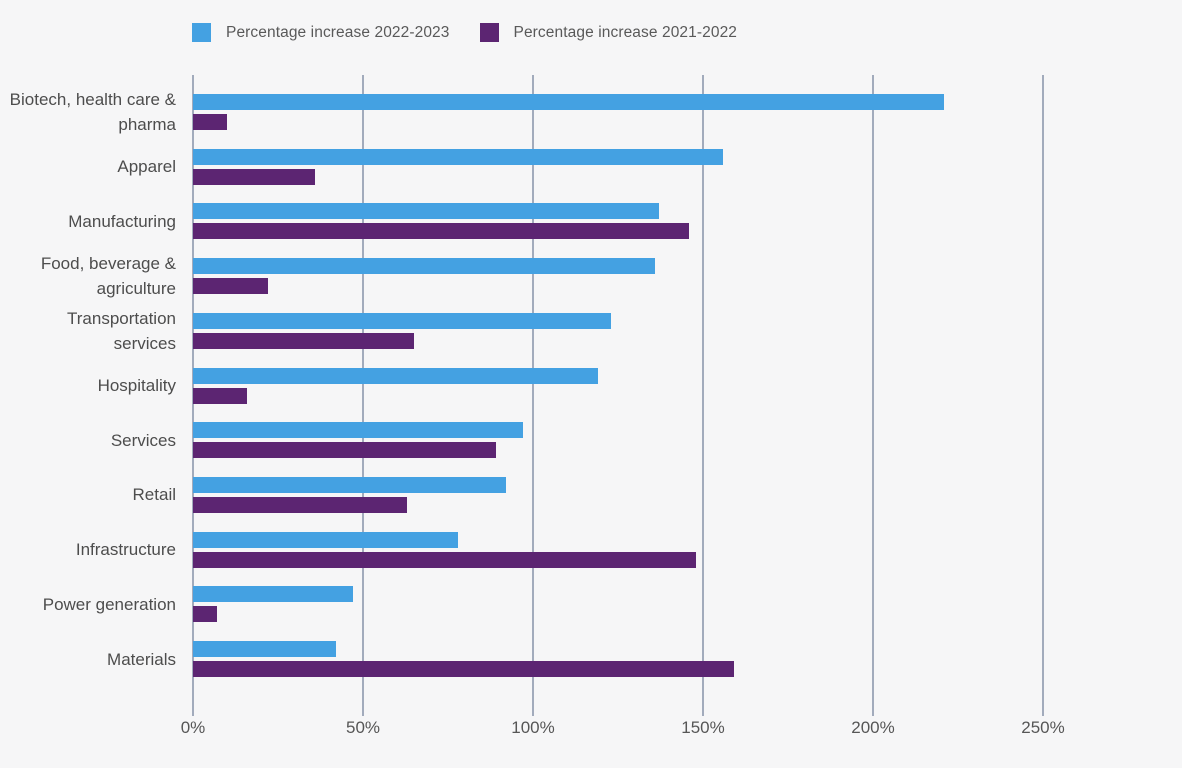  I want to click on category-label: Retail, so click(154, 495).